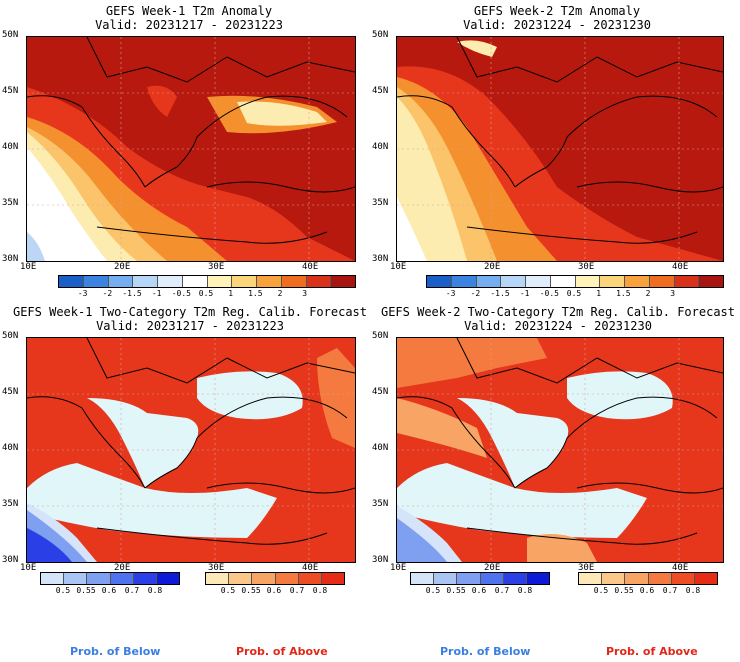 Image resolution: width=740 pixels, height=662 pixels. What do you see at coordinates (189, 25) in the screenshot?
I see `panel-valid-dates: Valid: 20231217 - 20231223` at bounding box center [189, 25].